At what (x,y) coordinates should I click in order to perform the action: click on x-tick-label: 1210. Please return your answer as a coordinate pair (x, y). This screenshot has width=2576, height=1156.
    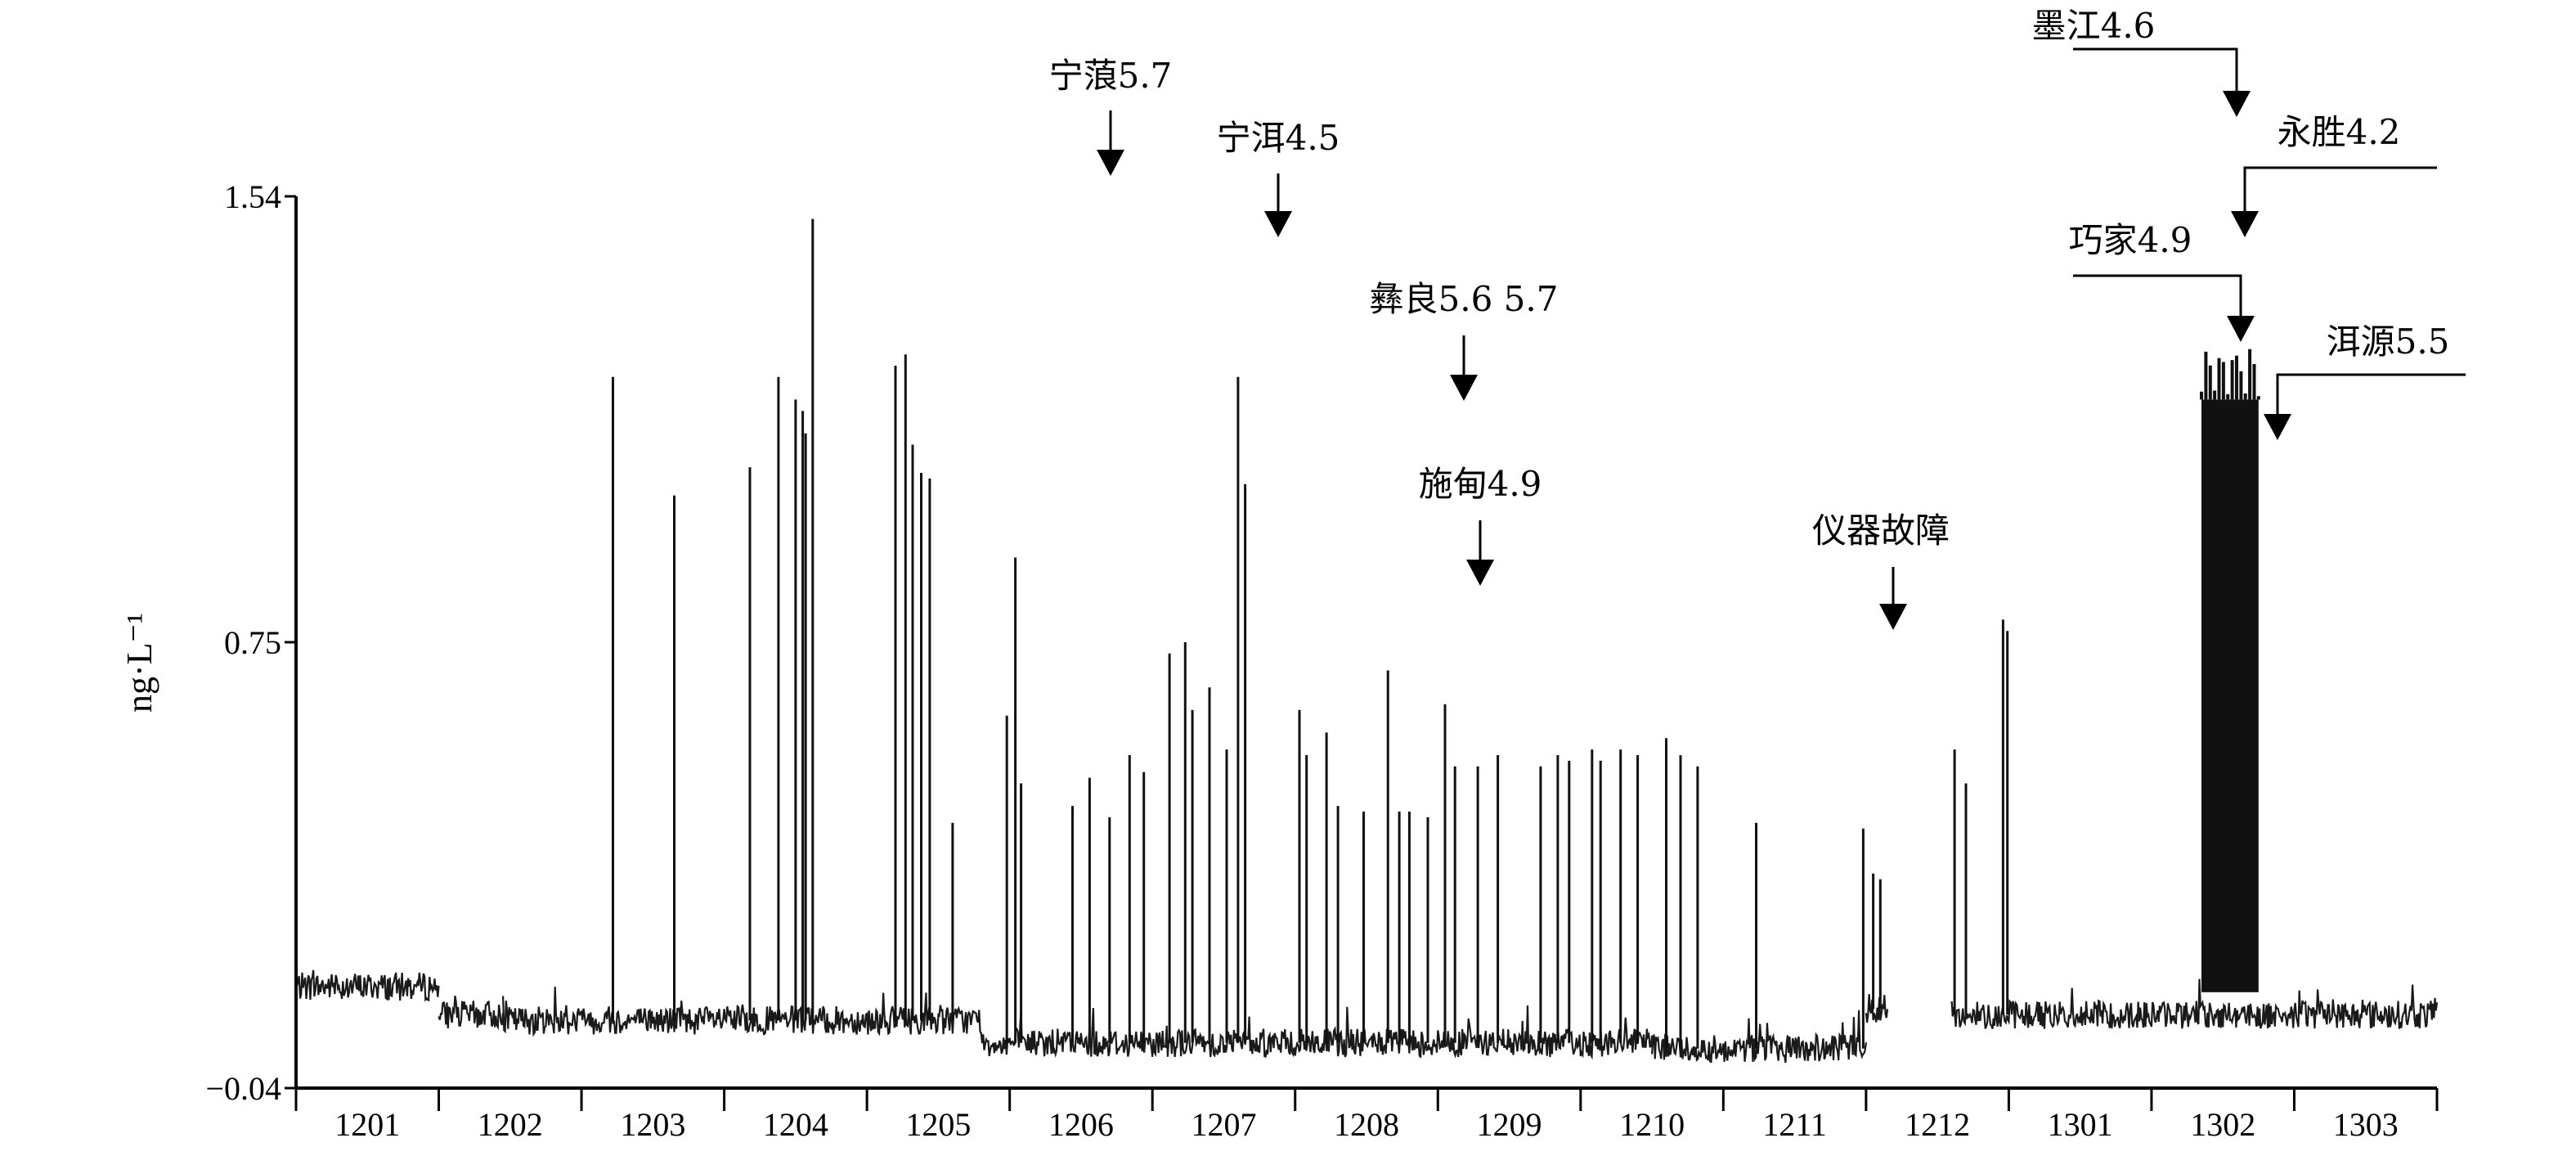
    Looking at the image, I should click on (1652, 1124).